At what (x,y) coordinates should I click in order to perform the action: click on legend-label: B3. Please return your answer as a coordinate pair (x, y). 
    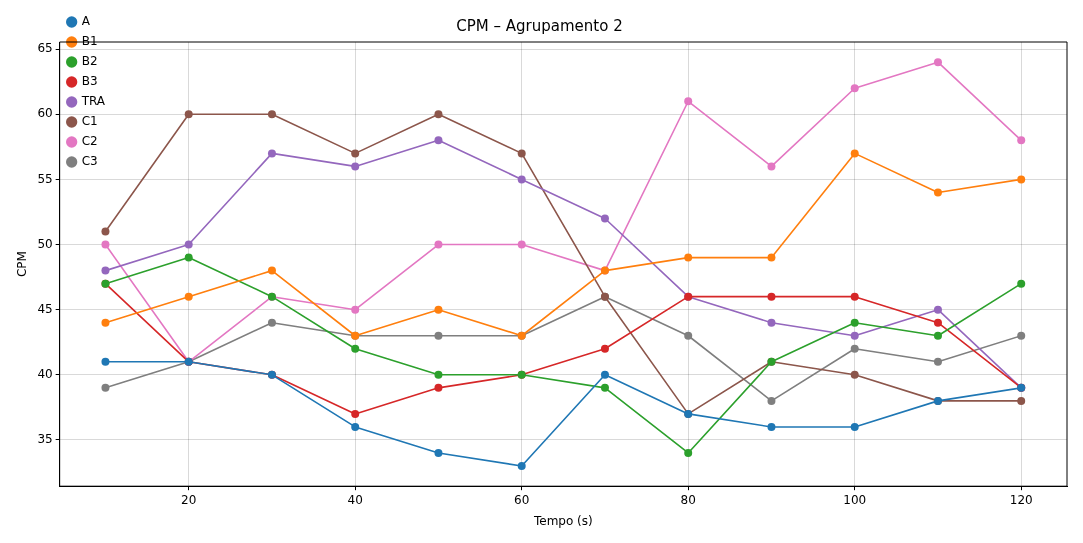
    Looking at the image, I should click on (89, 81).